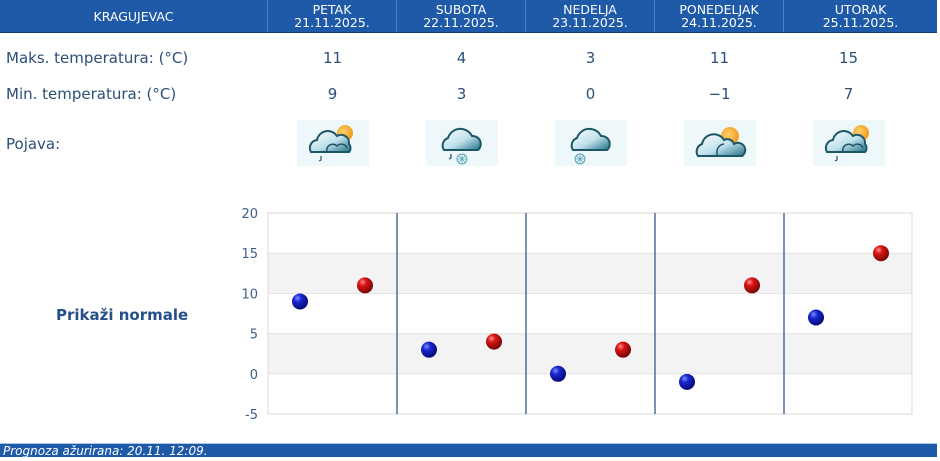  What do you see at coordinates (461, 94) in the screenshot?
I see `min-temp-value: 3` at bounding box center [461, 94].